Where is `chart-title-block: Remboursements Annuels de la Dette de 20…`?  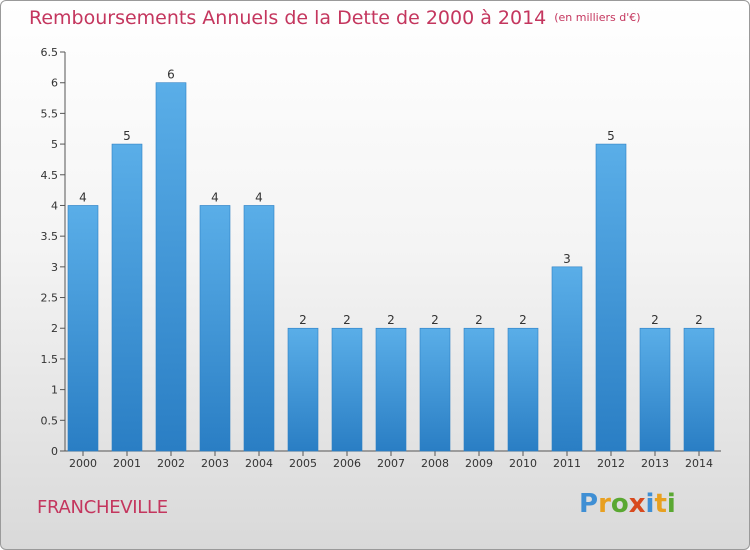 chart-title-block: Remboursements Annuels de la Dette de 20… is located at coordinates (335, 18).